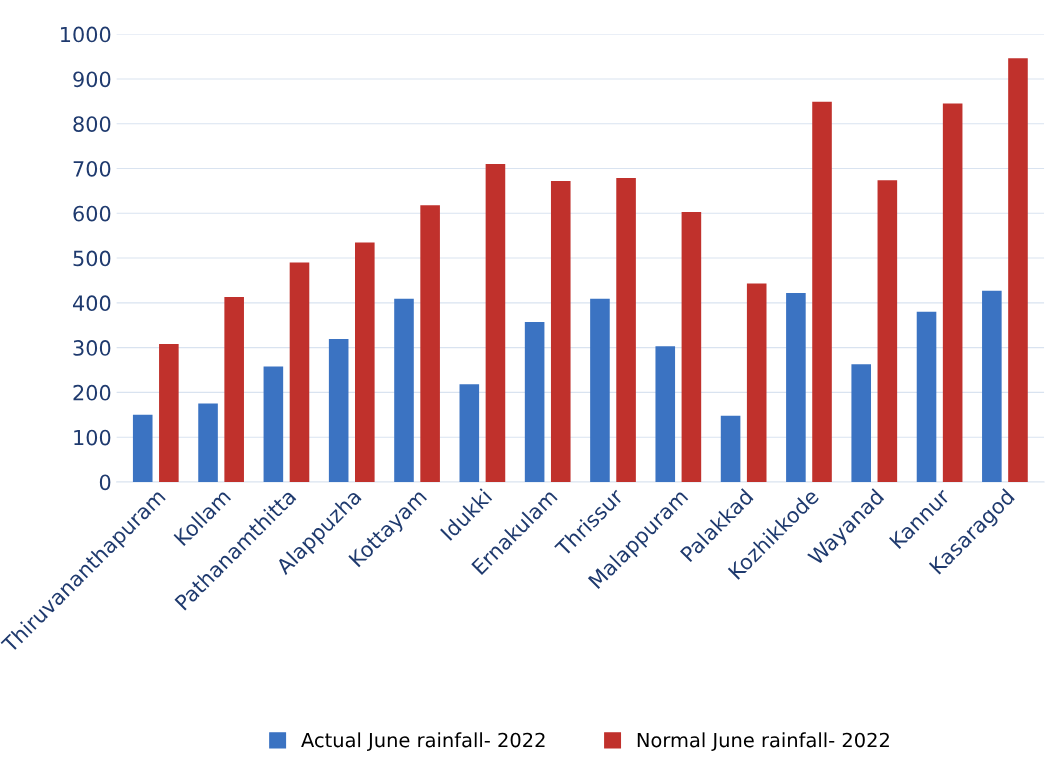 The height and width of the screenshot is (759, 1060). Describe the element at coordinates (763, 741) in the screenshot. I see `legend-label: Normal June rainfall- 2022` at that location.